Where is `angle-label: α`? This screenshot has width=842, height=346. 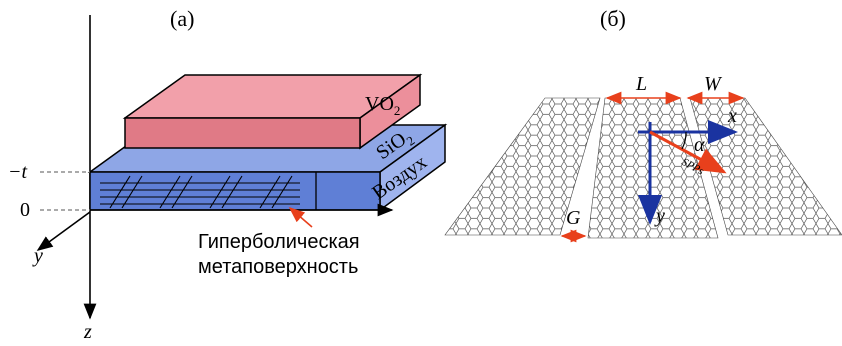 angle-label: α is located at coordinates (699, 145).